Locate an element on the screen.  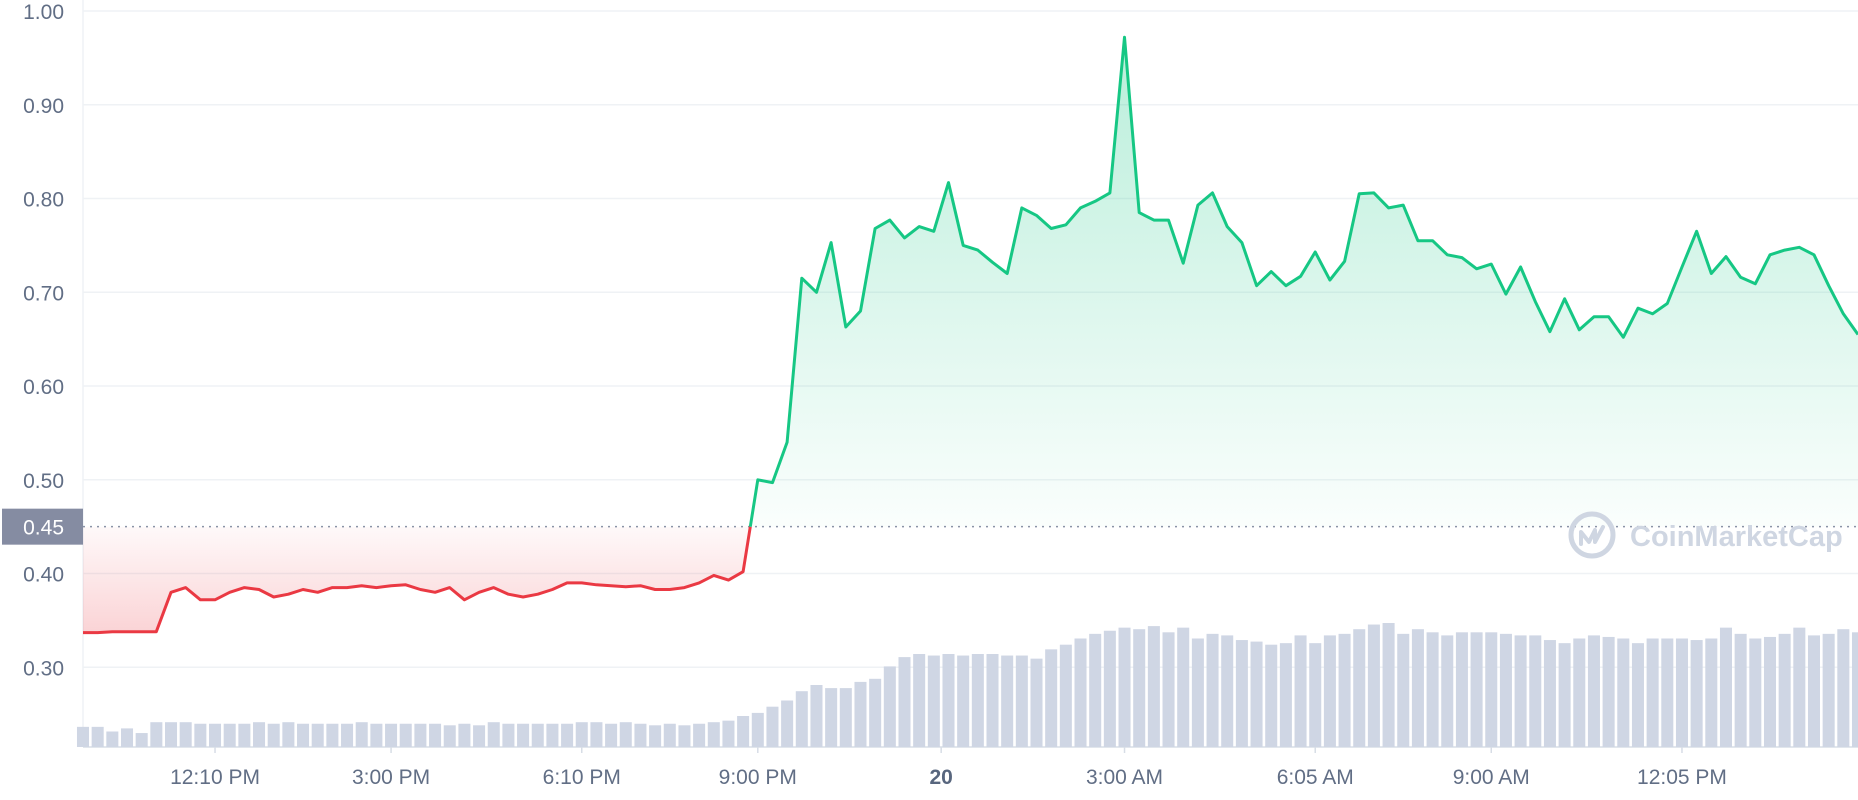
watermark: CoinMarketCap is located at coordinates (1705, 535).